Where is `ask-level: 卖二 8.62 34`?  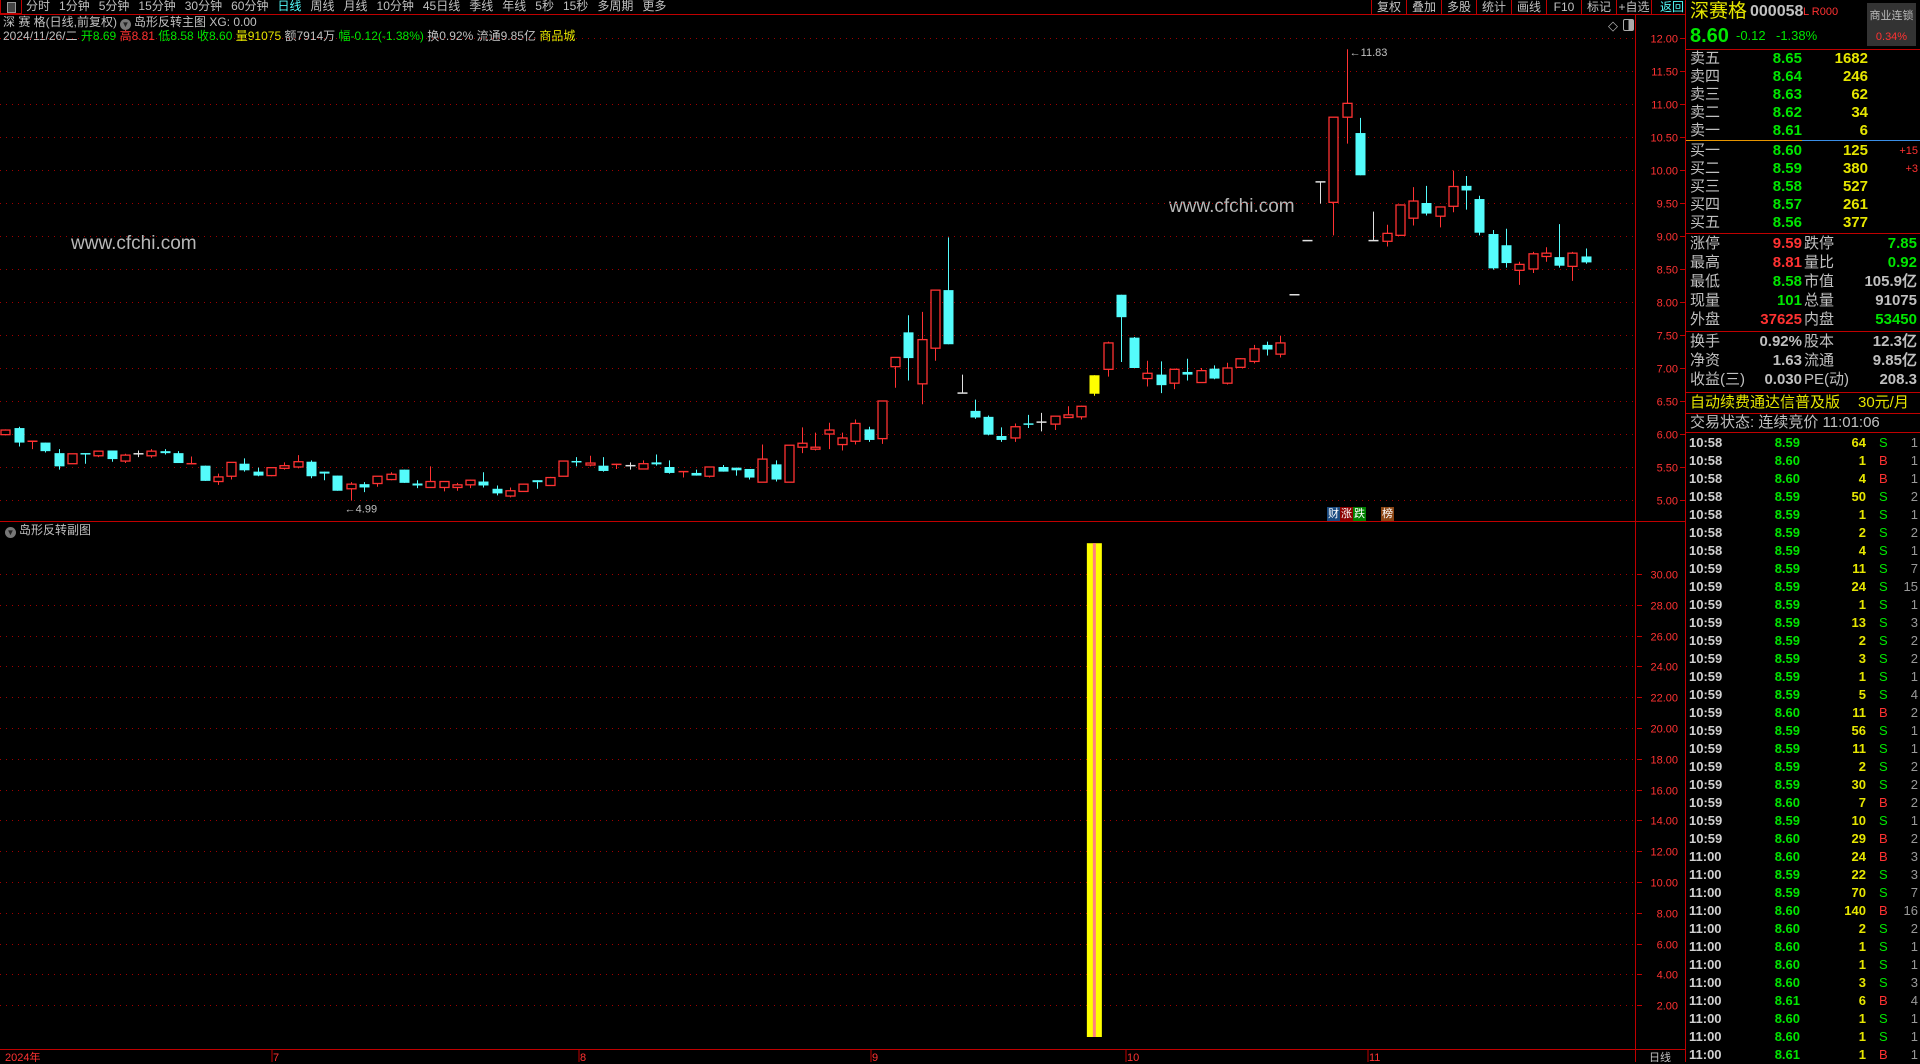 ask-level: 卖二 8.62 34 is located at coordinates (1803, 113).